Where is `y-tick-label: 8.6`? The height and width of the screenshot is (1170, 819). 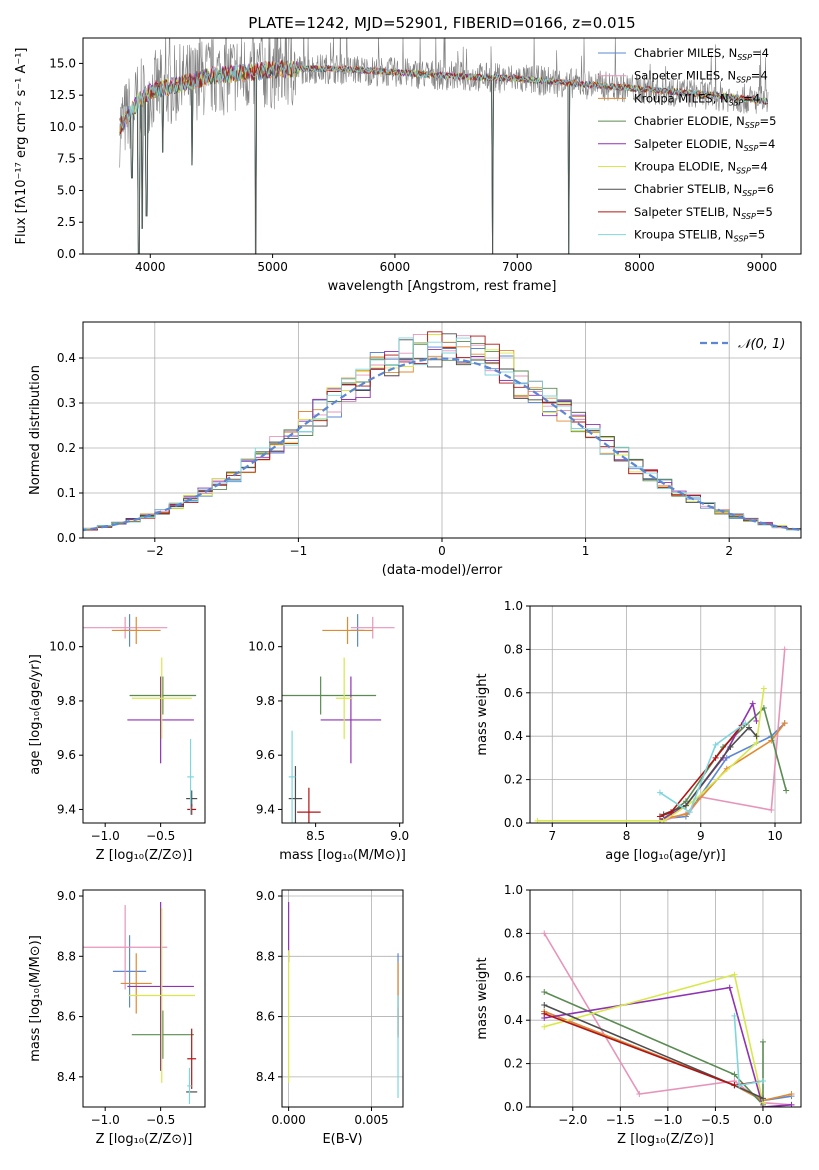
y-tick-label: 8.6 is located at coordinates (66, 1017).